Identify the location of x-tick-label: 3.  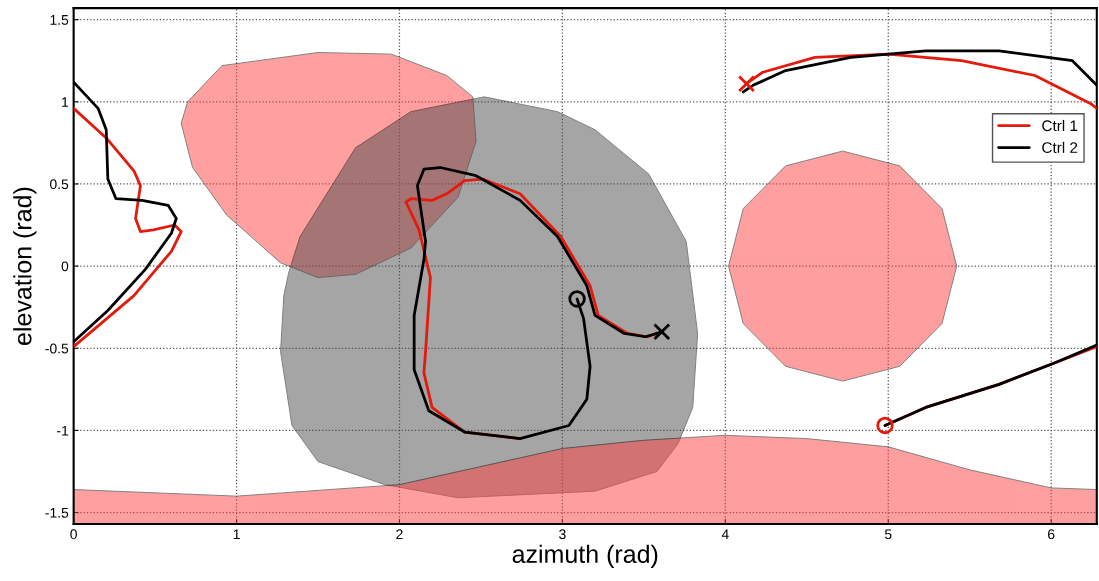
(562, 534).